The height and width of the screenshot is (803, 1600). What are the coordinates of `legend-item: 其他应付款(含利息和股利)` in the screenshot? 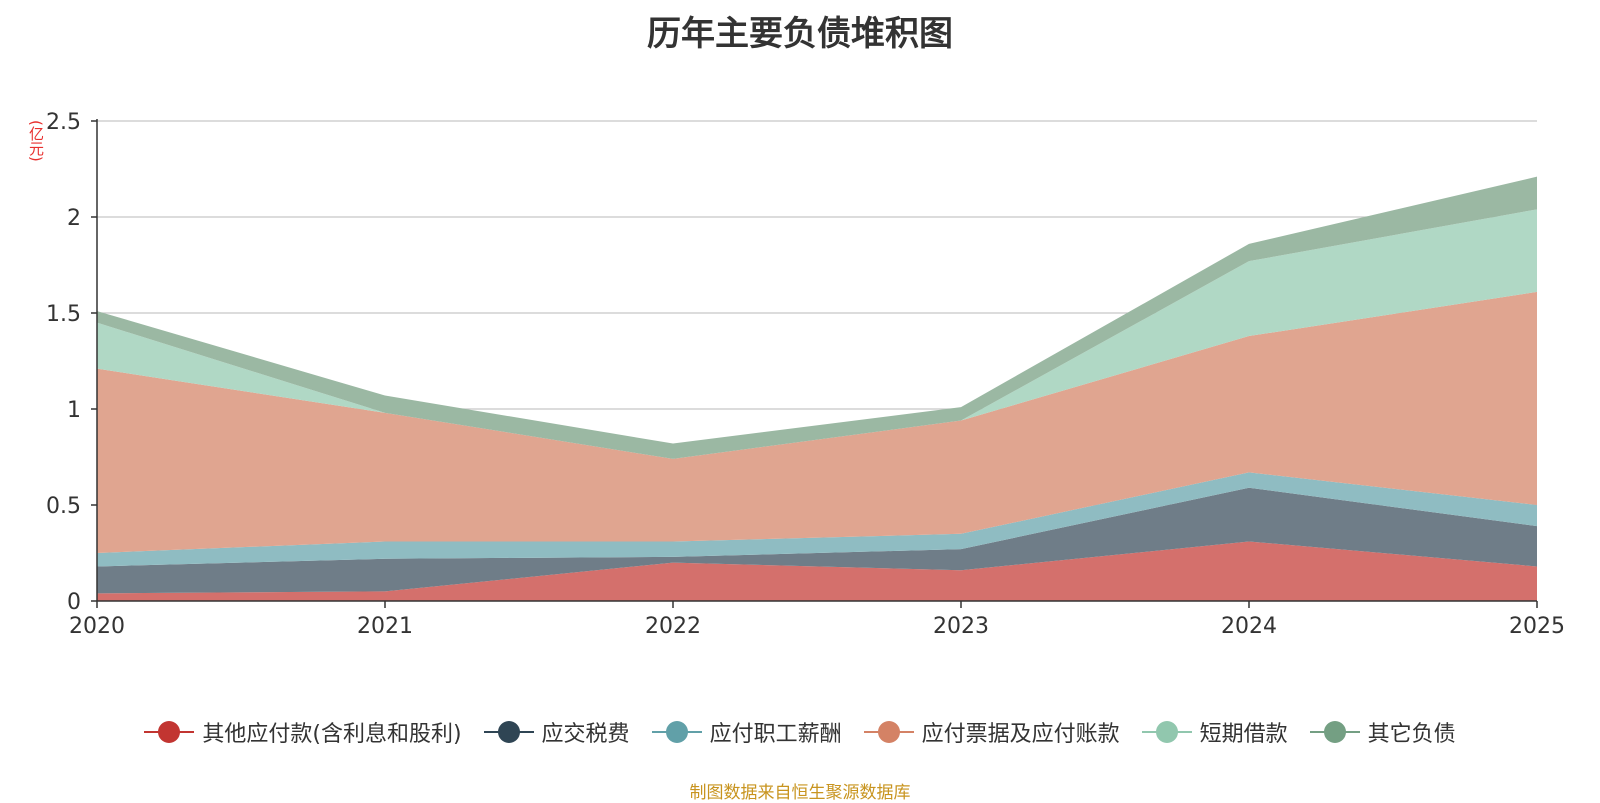 It's located at (303, 732).